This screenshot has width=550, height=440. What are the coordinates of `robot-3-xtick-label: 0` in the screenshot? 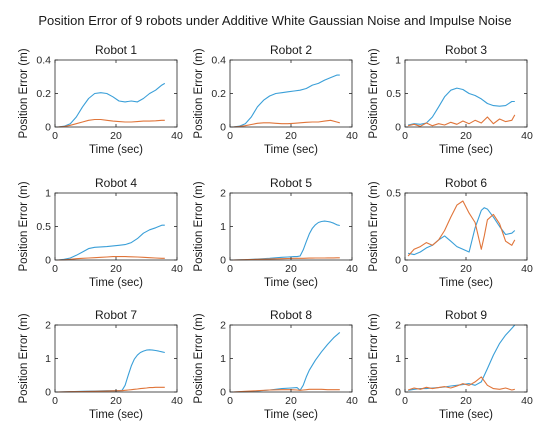 It's located at (405, 136).